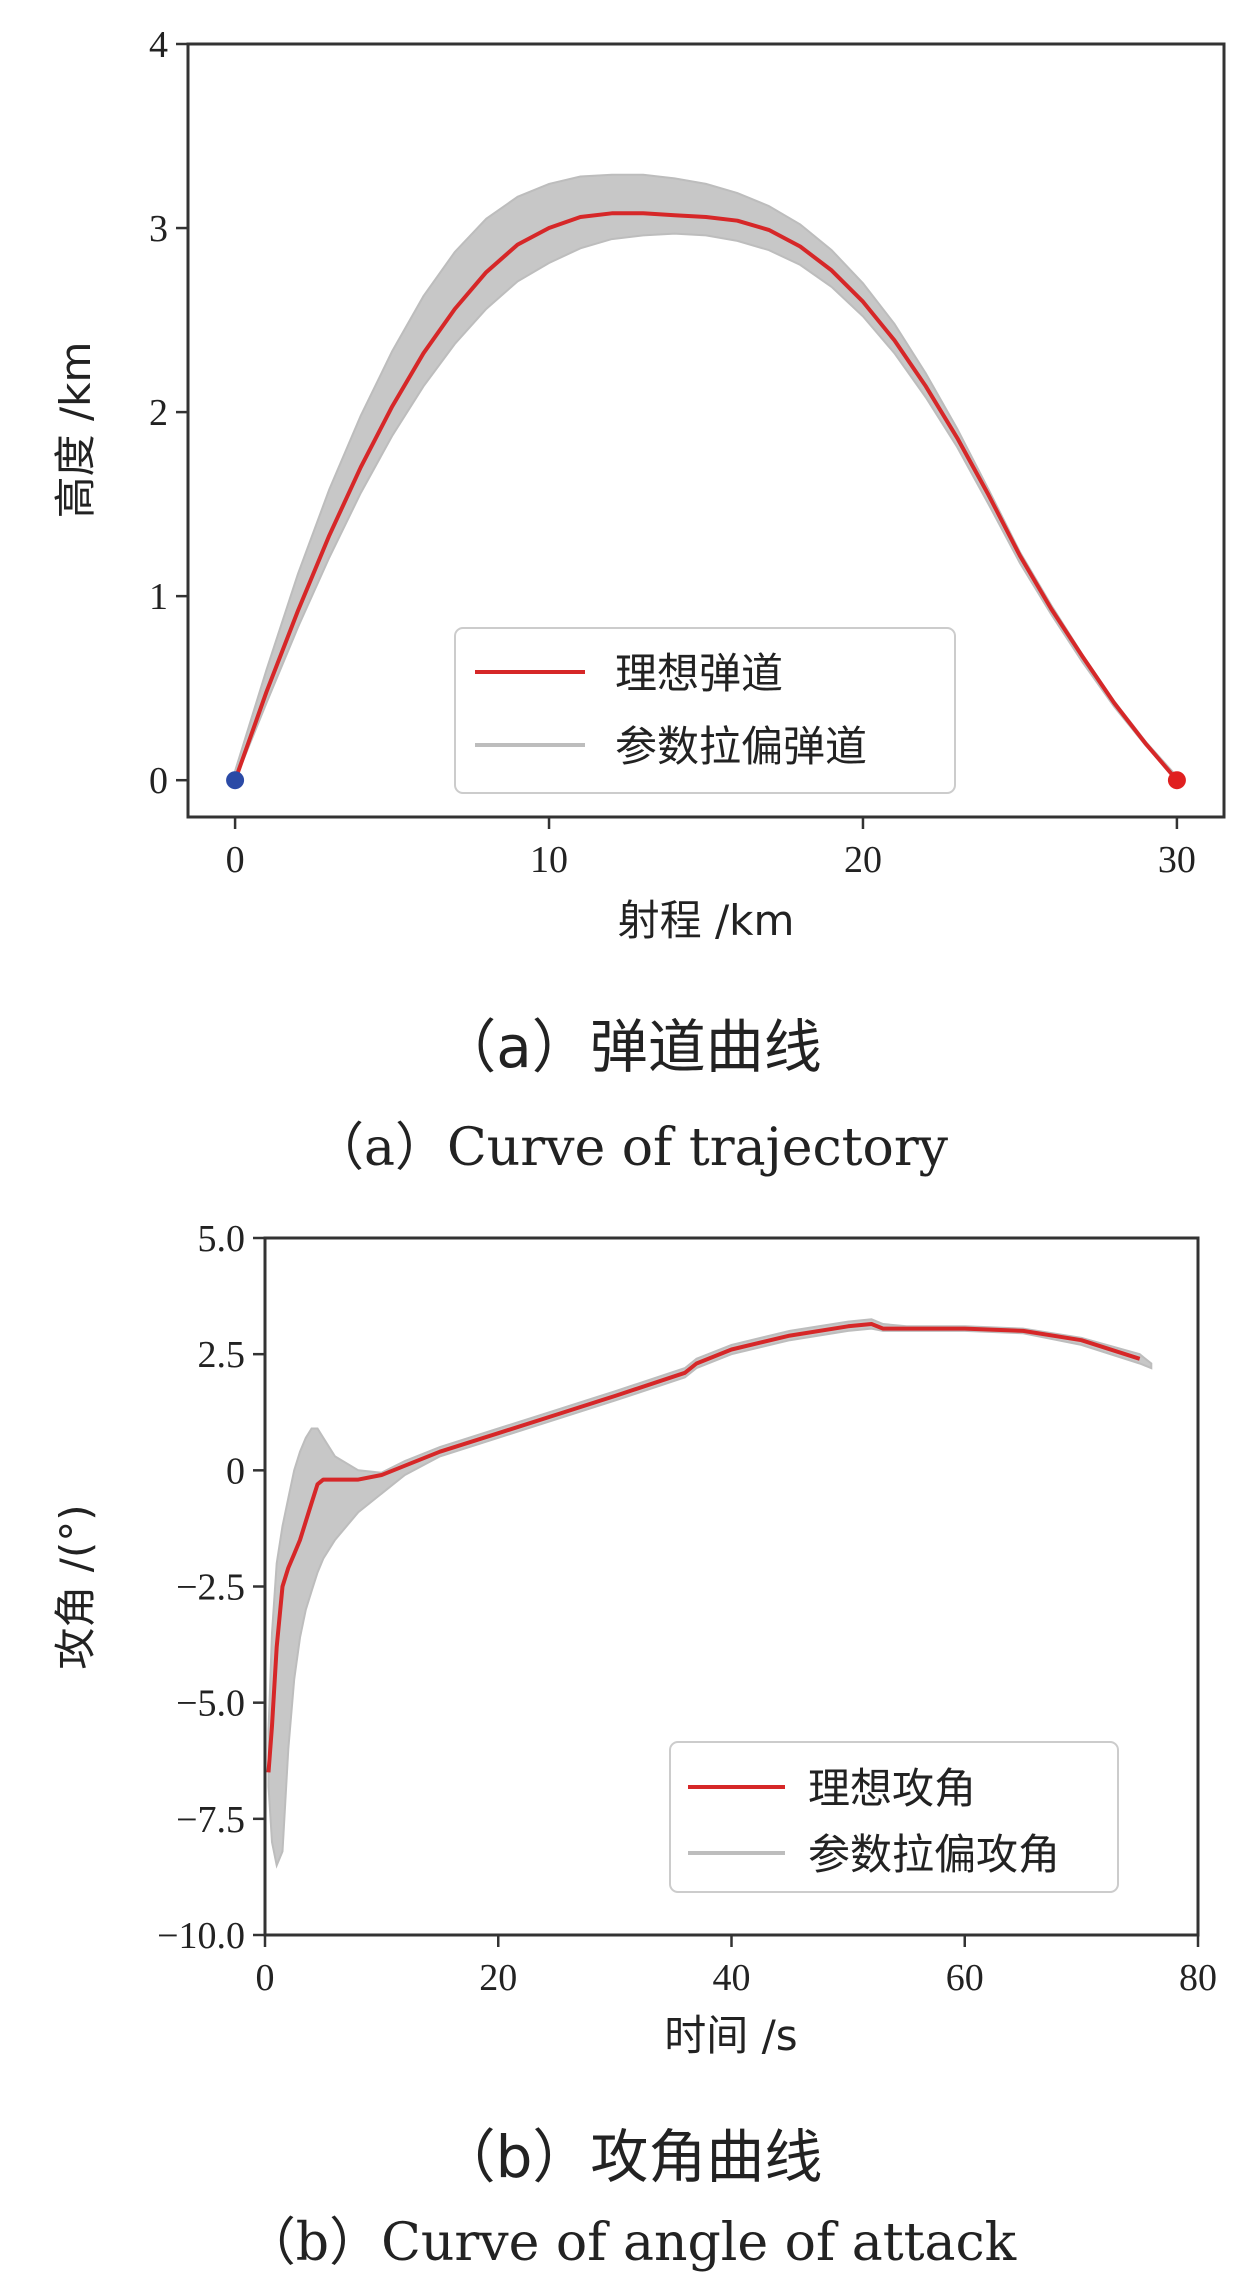 The image size is (1260, 2294). What do you see at coordinates (630, 2157) in the screenshot?
I see `caption-b-chinese: （b）攻角曲线` at bounding box center [630, 2157].